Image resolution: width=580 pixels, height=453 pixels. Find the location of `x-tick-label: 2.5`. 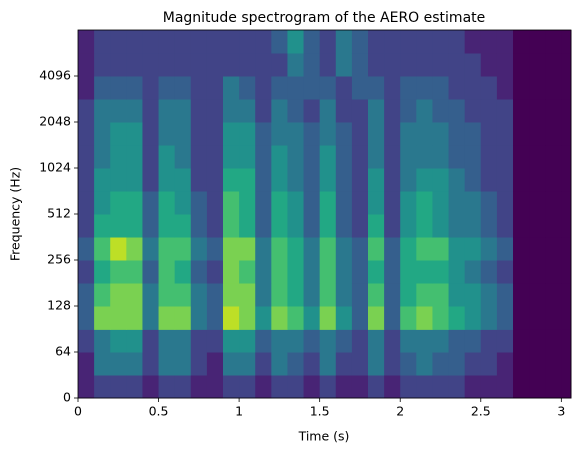

x-tick-label: 2.5 is located at coordinates (481, 411).